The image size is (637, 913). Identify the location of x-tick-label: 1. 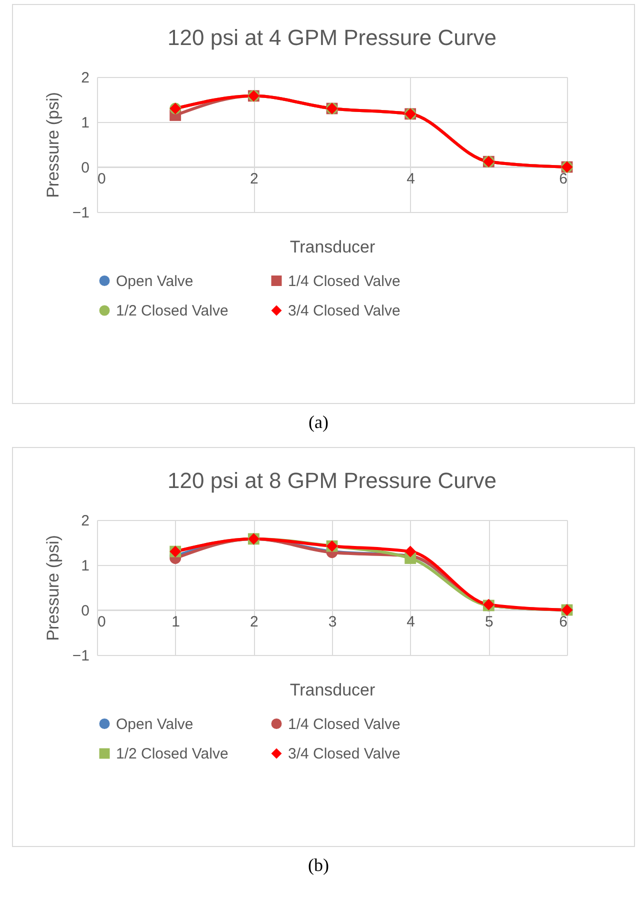
(176, 622).